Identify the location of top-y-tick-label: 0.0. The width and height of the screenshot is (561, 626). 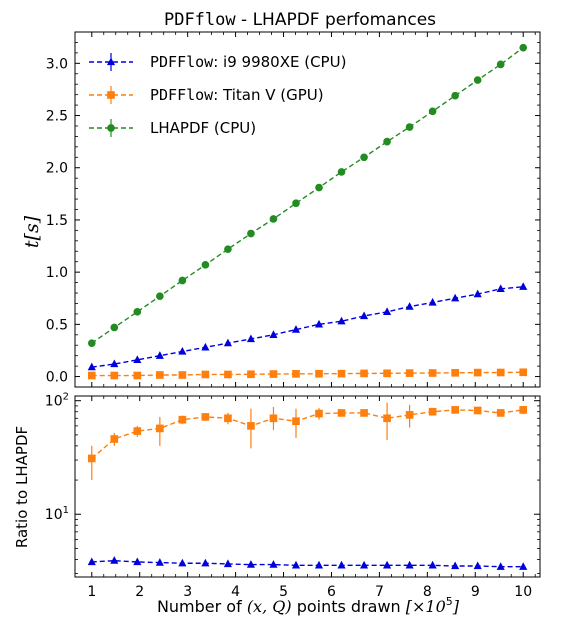
(57, 378).